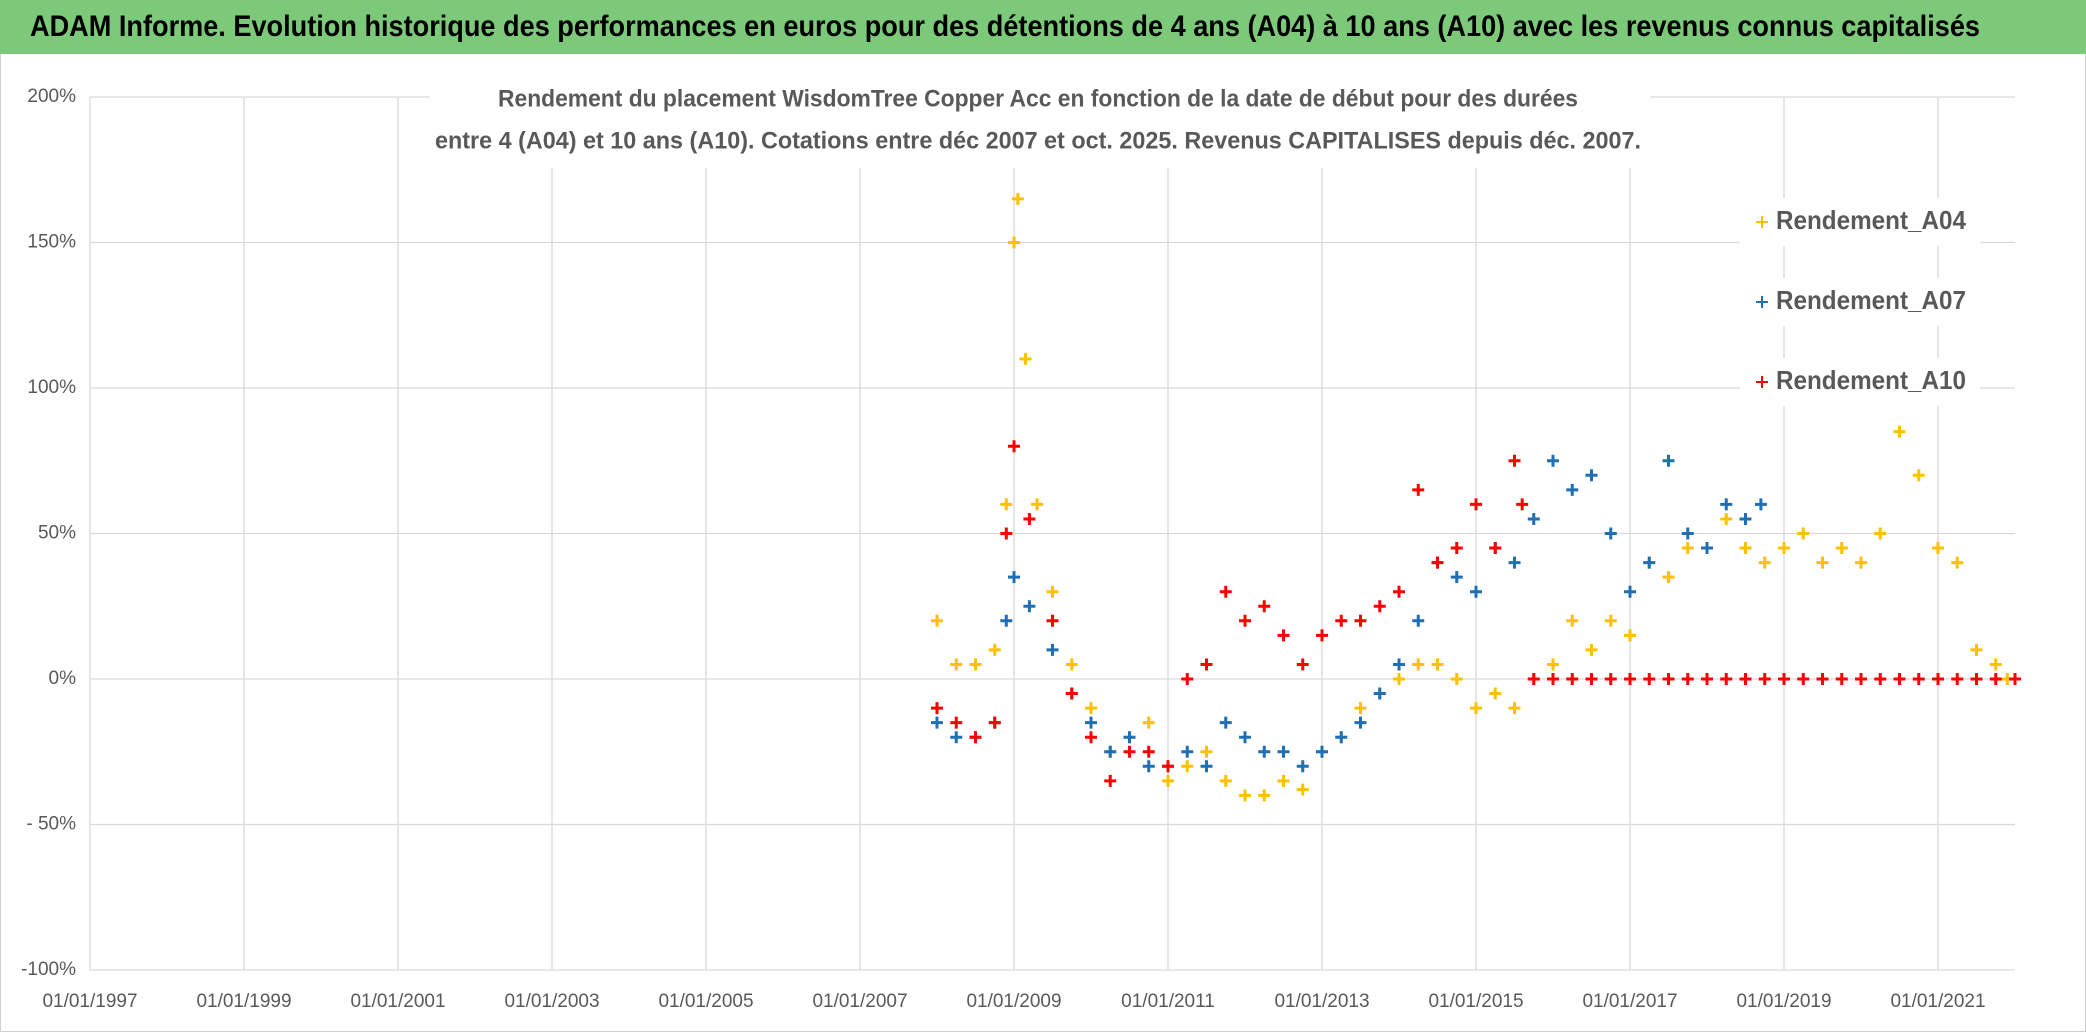  I want to click on x-tick-label: 01/01/2009, so click(1013, 1001).